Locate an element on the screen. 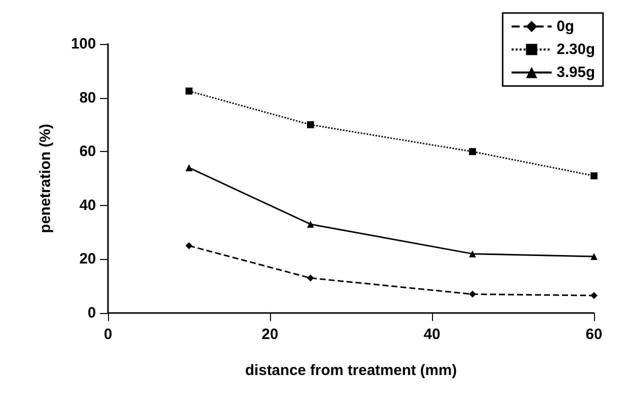 Image resolution: width=619 pixels, height=411 pixels. y-tick-label: 40 is located at coordinates (87, 205).